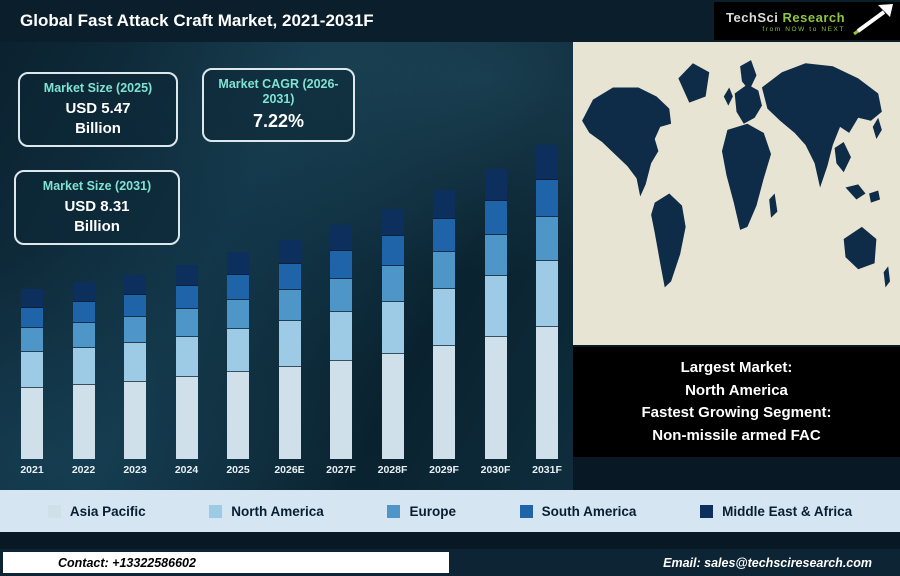 This screenshot has height=576, width=900. Describe the element at coordinates (785, 17) in the screenshot. I see `logo-name: TechSci Research` at that location.